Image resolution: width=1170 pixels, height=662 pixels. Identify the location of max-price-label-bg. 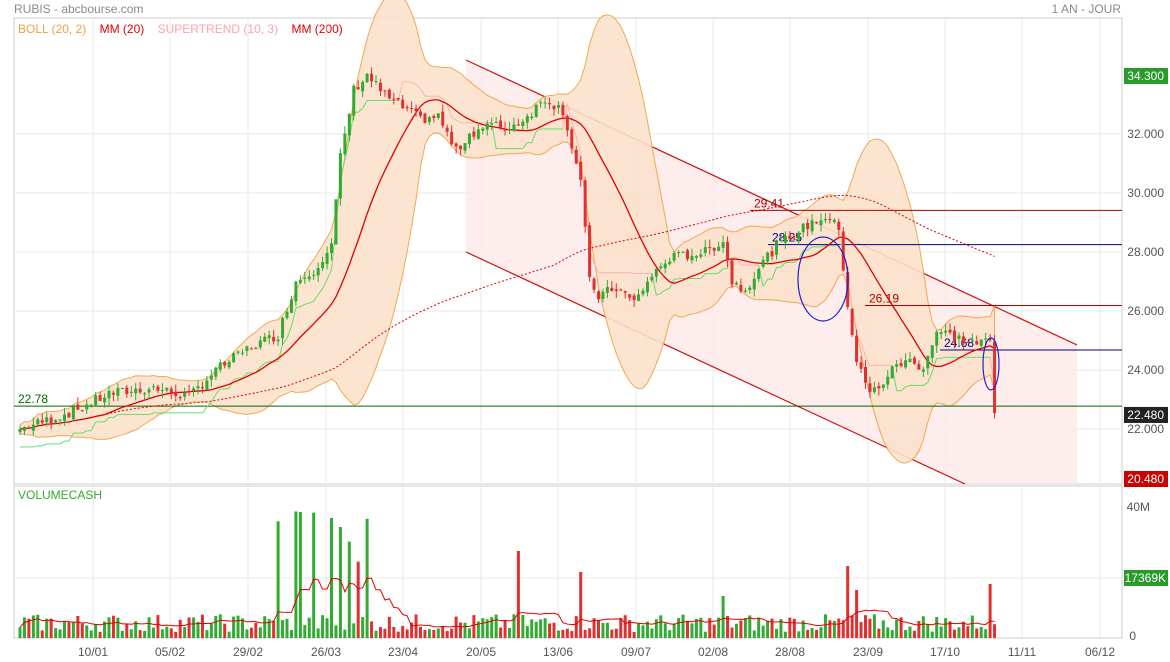
(1146, 76).